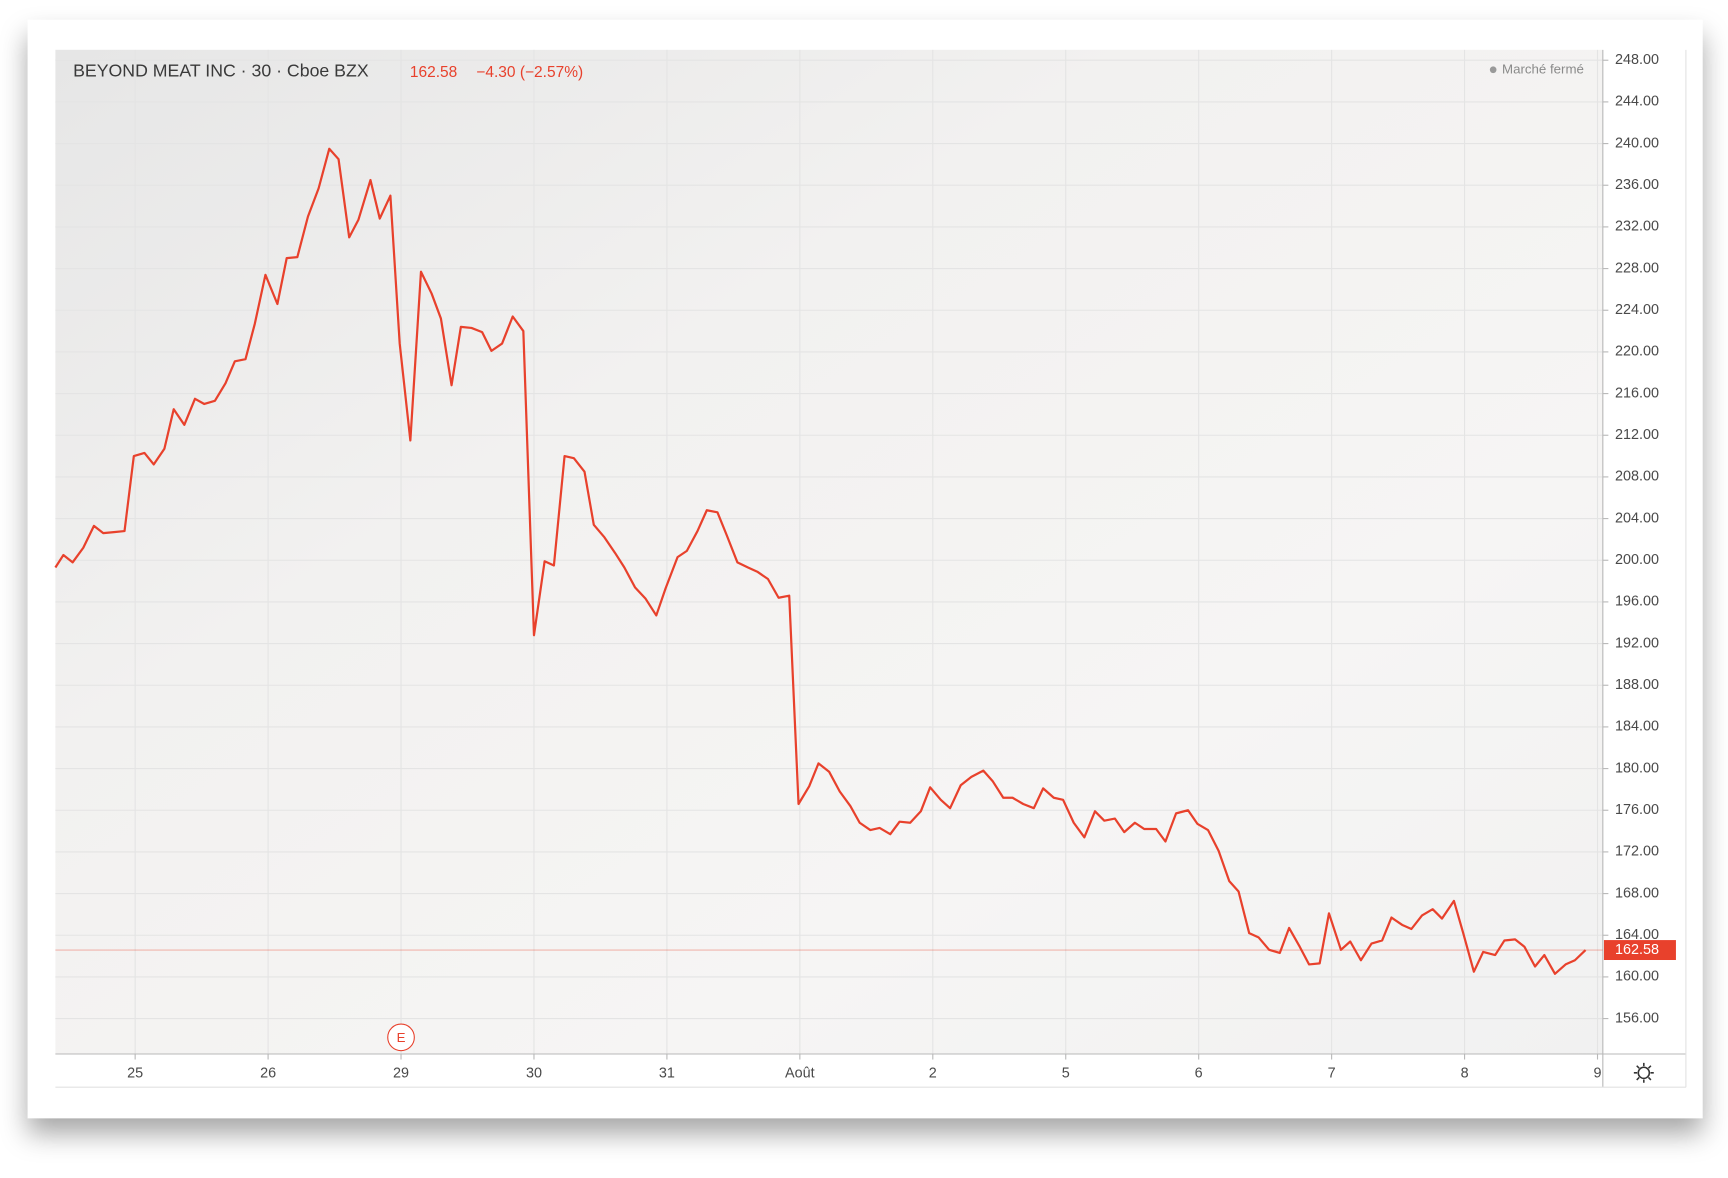 This screenshot has width=1728, height=1178. I want to click on market-status: Marché fermé, so click(1543, 68).